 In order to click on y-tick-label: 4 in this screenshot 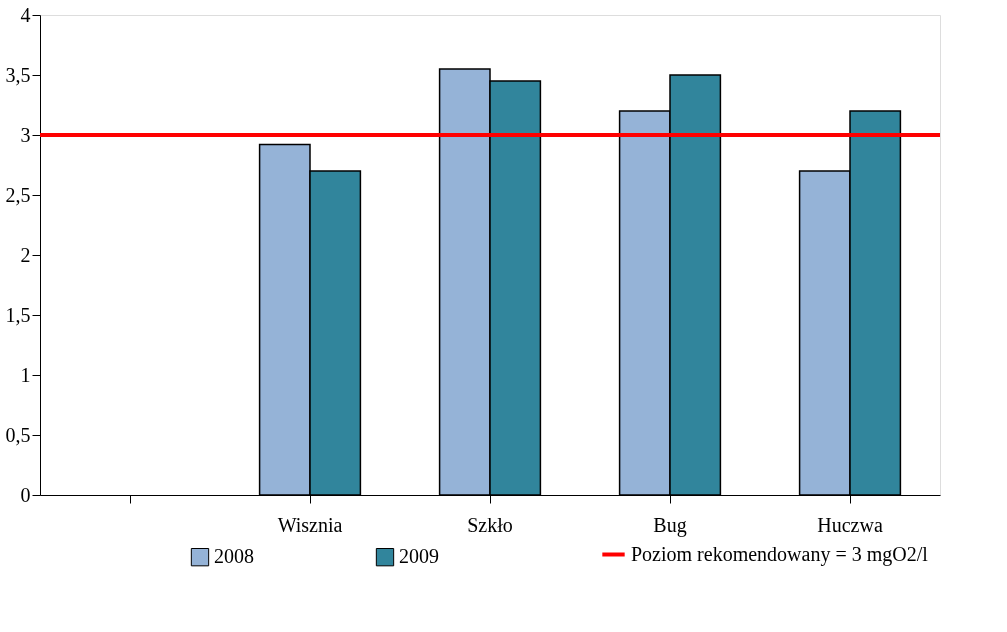, I will do `click(25, 14)`.